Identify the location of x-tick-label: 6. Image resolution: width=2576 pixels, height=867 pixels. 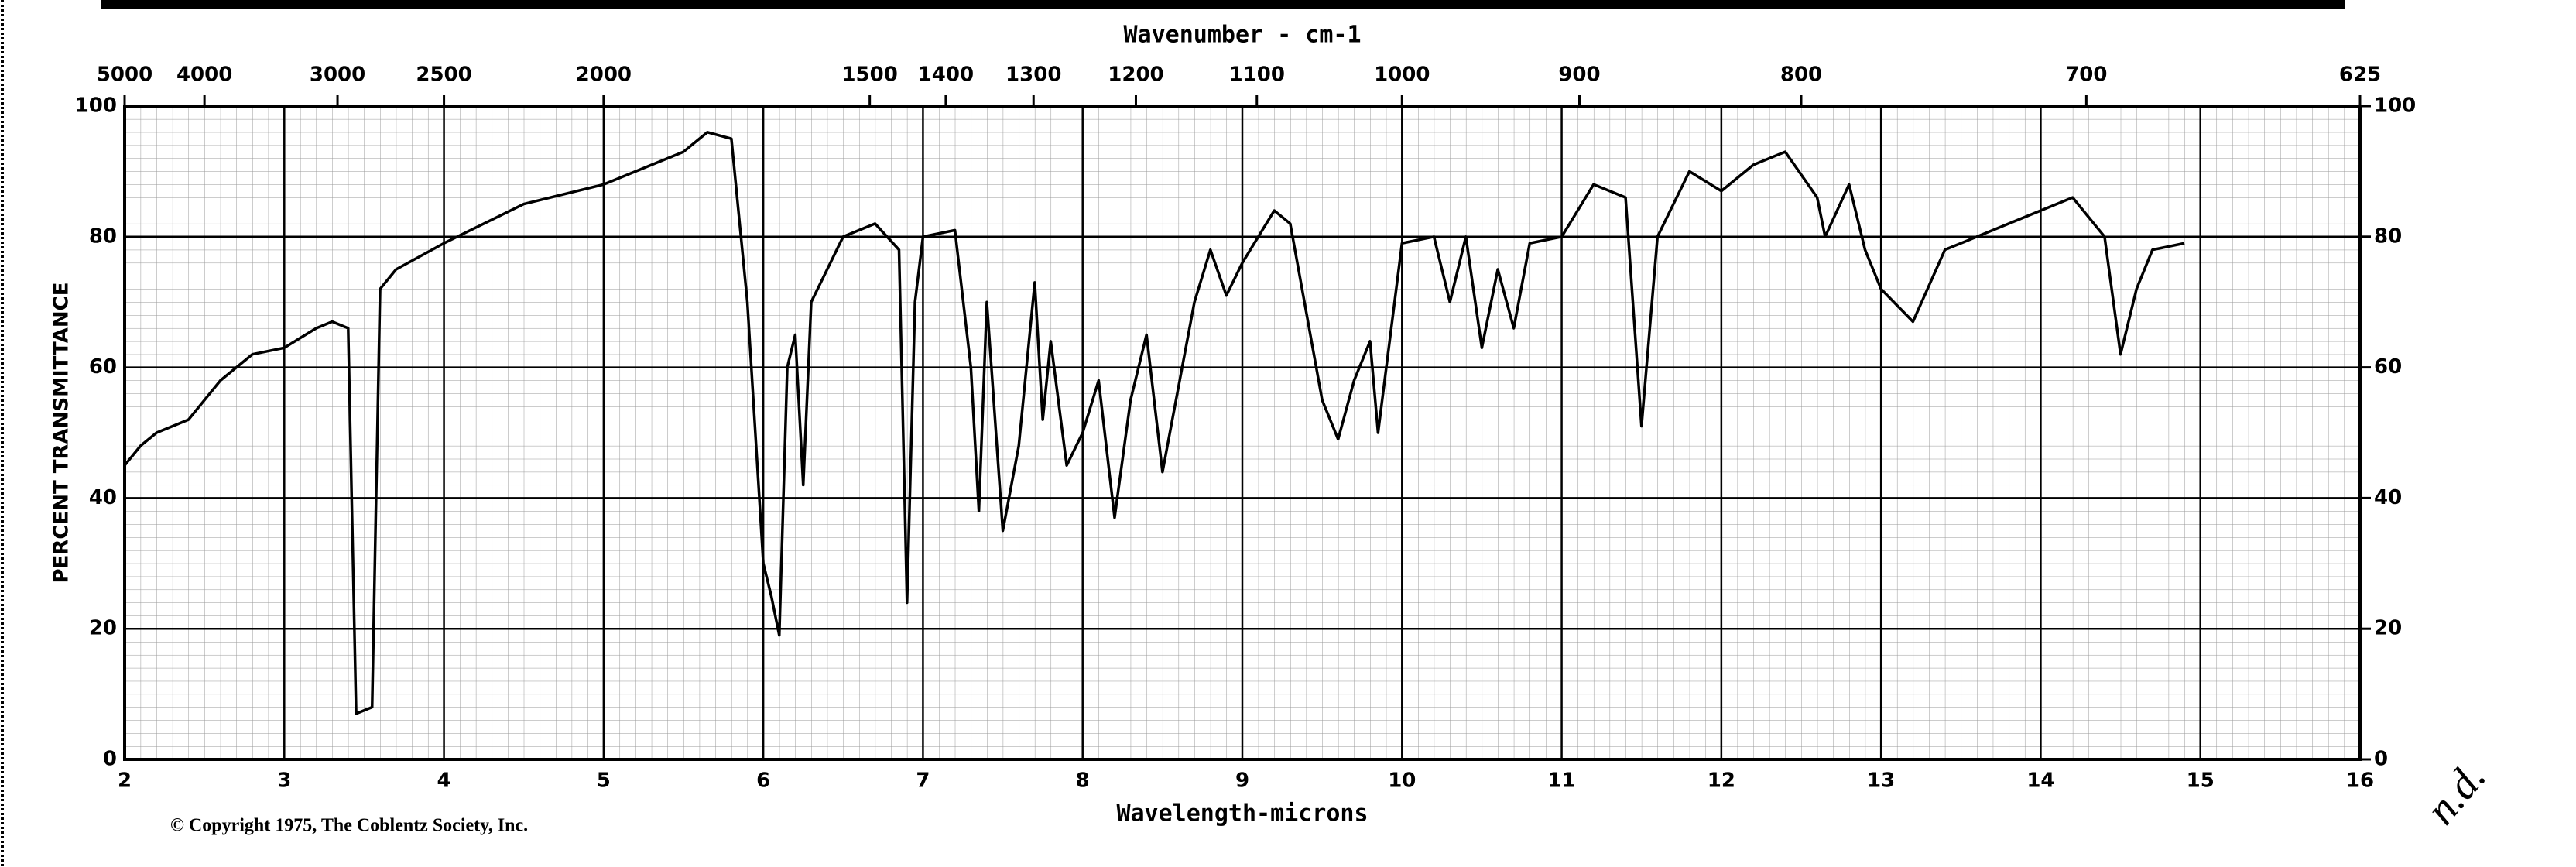
(763, 781).